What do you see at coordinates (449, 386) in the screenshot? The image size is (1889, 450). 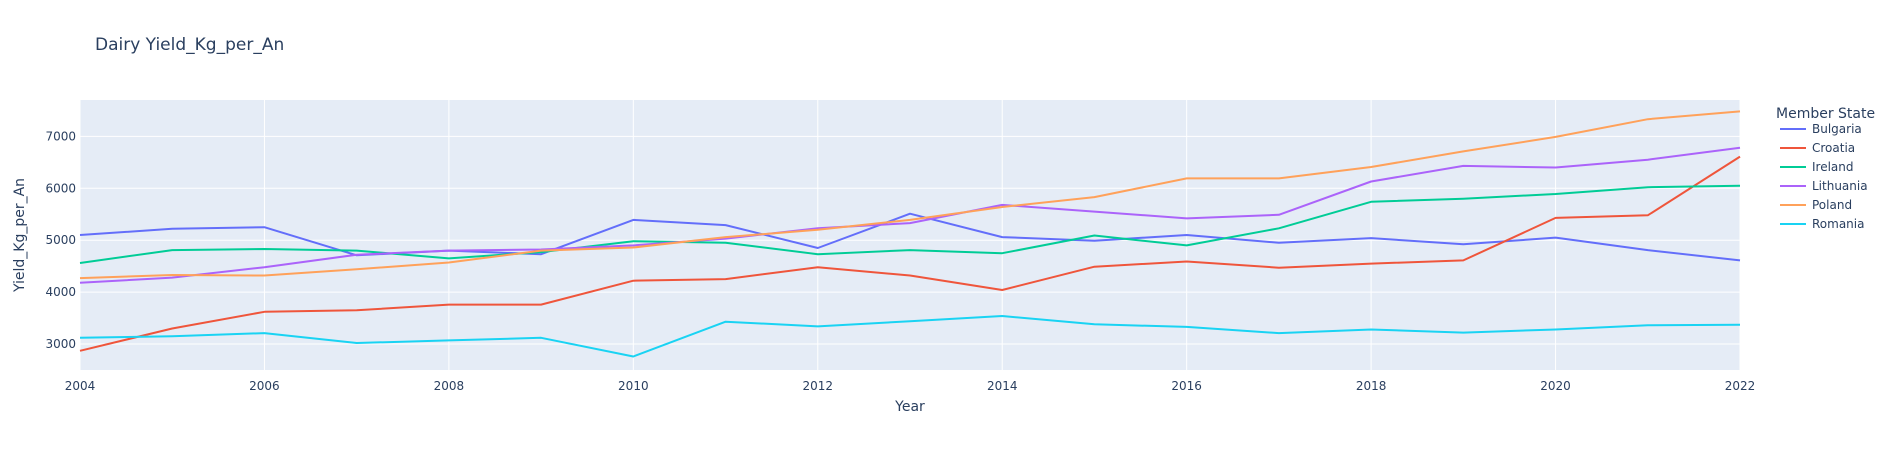 I see `x-tick-label: 2008` at bounding box center [449, 386].